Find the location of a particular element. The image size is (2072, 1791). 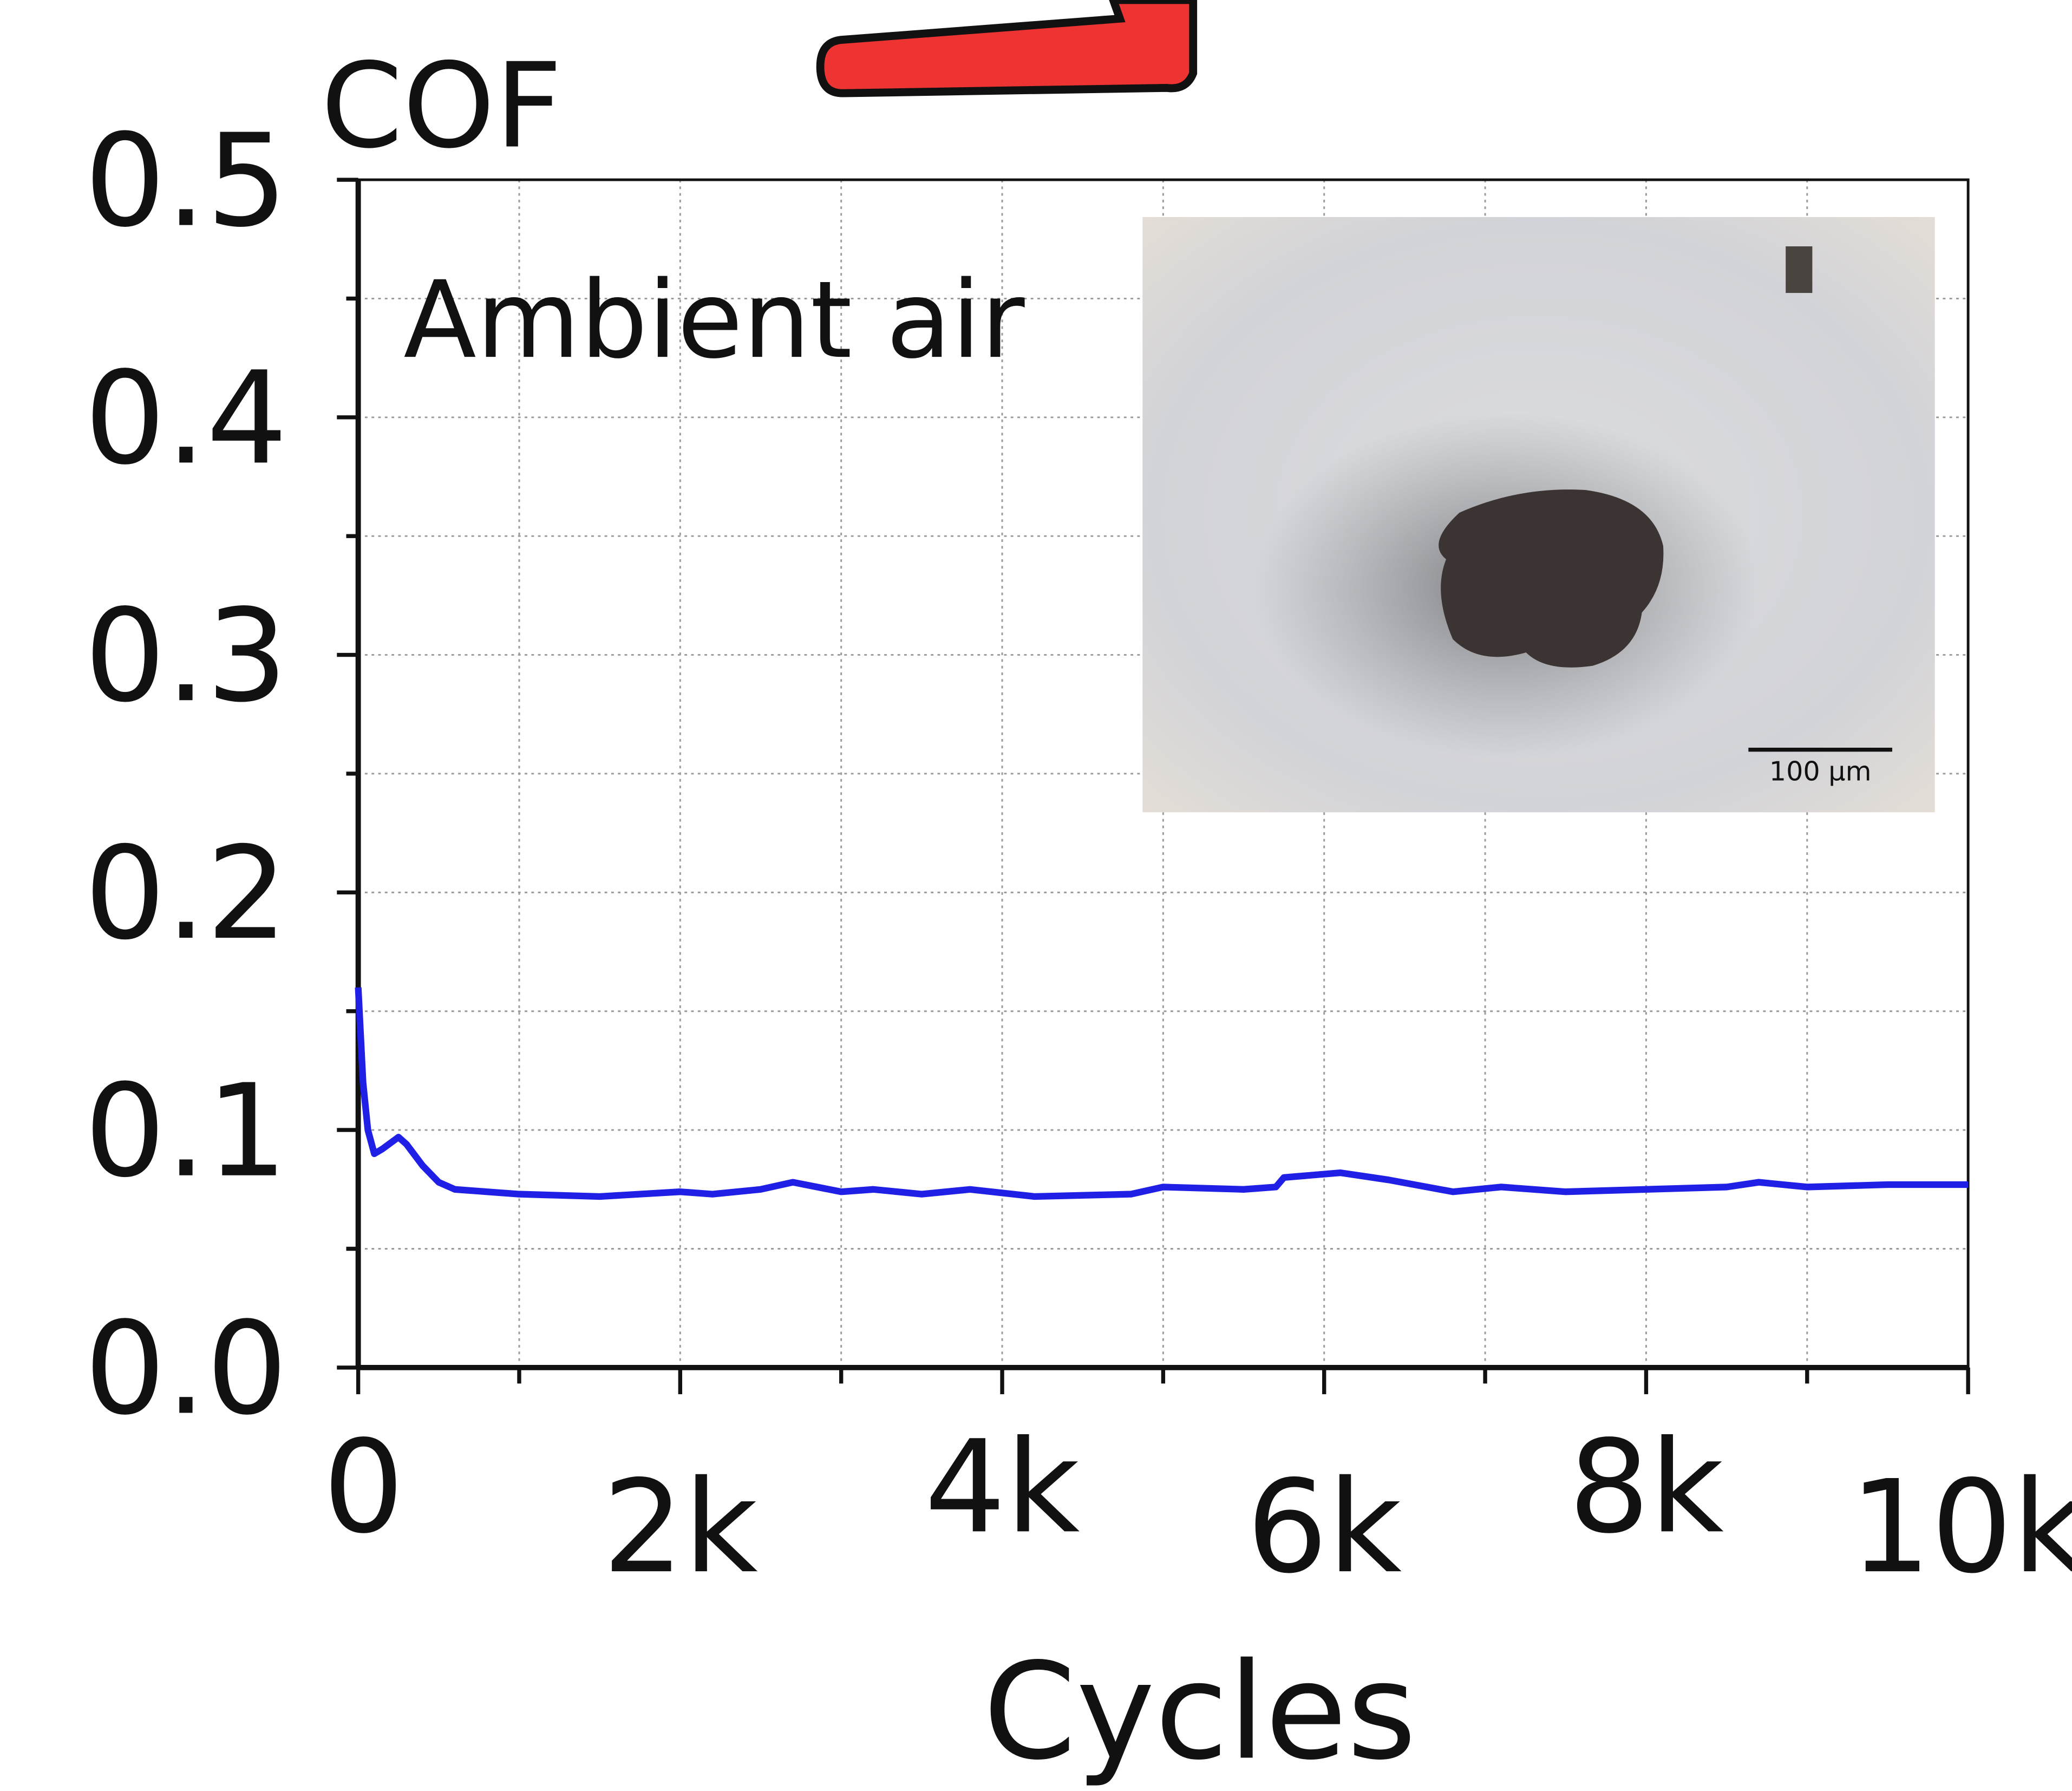

x-tick-label: 4k is located at coordinates (1002, 1487).